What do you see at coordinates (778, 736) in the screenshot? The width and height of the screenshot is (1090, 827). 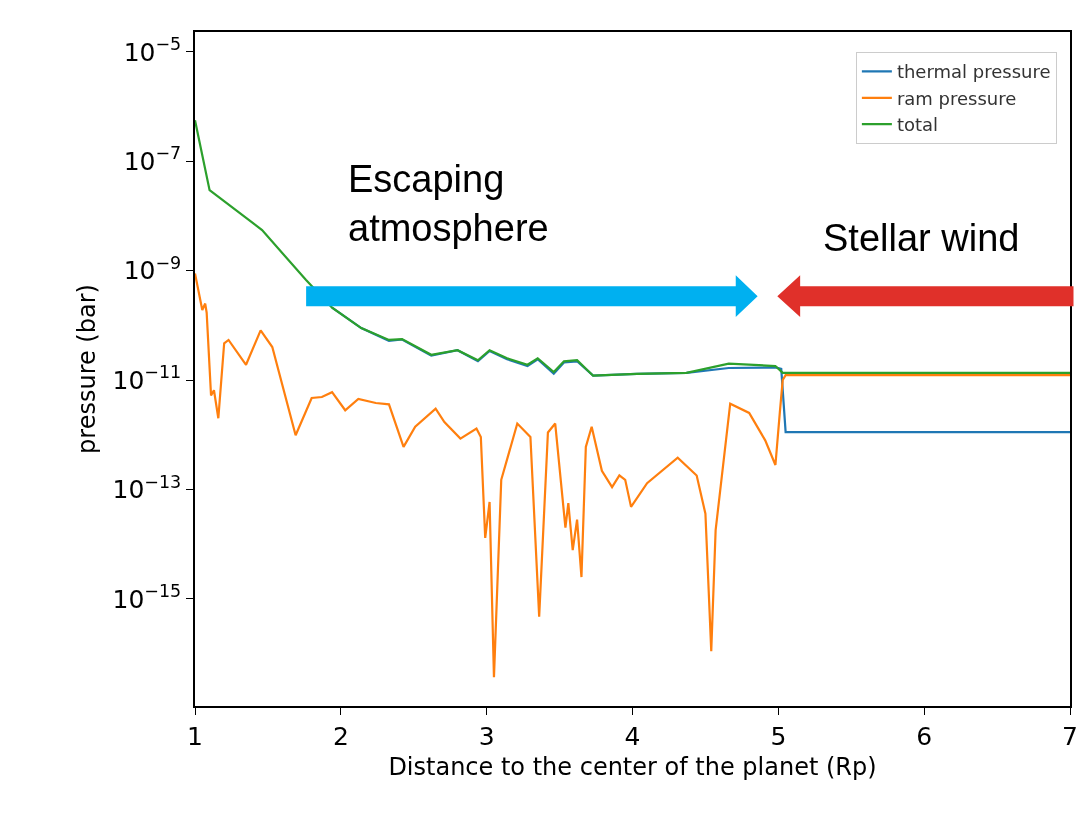 I see `x-tick-label: 5` at bounding box center [778, 736].